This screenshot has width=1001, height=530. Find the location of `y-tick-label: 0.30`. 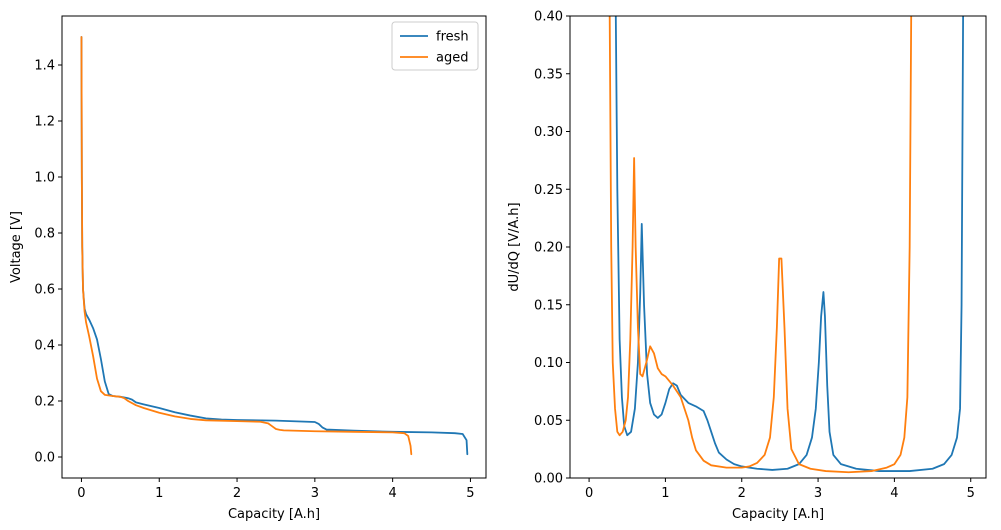

y-tick-label: 0.30 is located at coordinates (548, 132).